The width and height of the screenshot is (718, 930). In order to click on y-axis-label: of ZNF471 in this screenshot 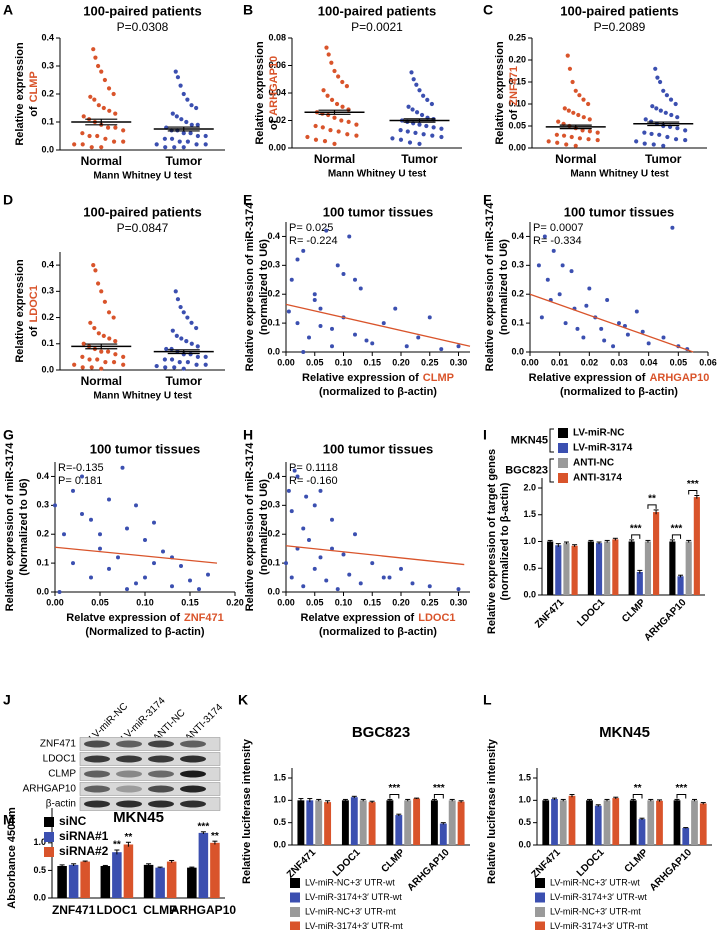, I will do `click(514, 93)`.